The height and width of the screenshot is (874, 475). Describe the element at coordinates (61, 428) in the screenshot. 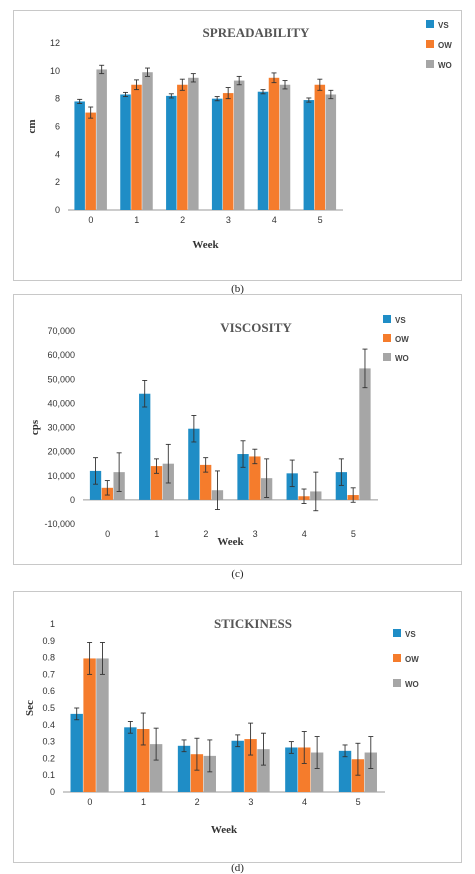

I see `y-tick-label: 30,000` at that location.